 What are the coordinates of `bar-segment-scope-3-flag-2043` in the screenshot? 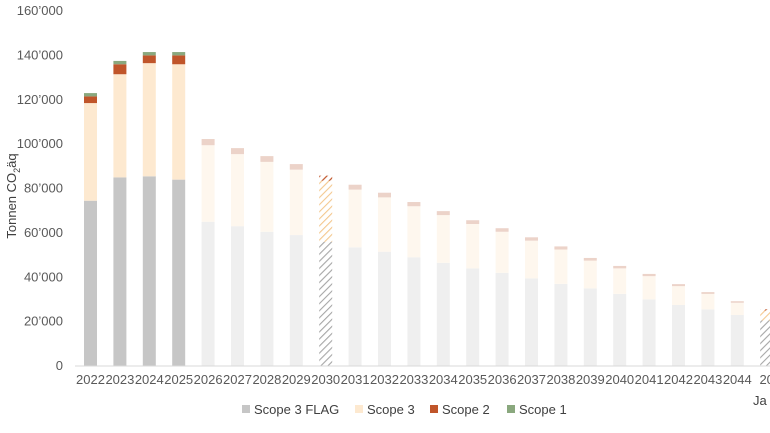 It's located at (708, 337).